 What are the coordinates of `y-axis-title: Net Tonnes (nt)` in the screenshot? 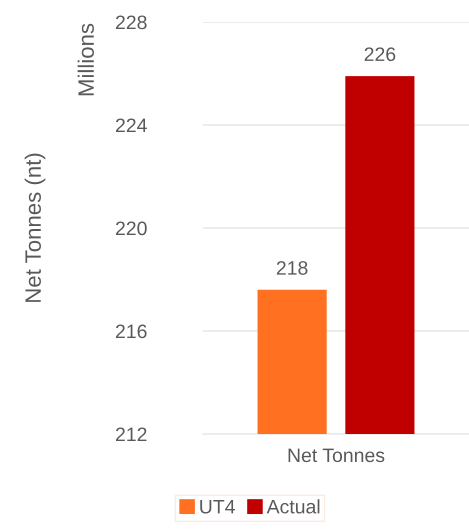 It's located at (35, 228).